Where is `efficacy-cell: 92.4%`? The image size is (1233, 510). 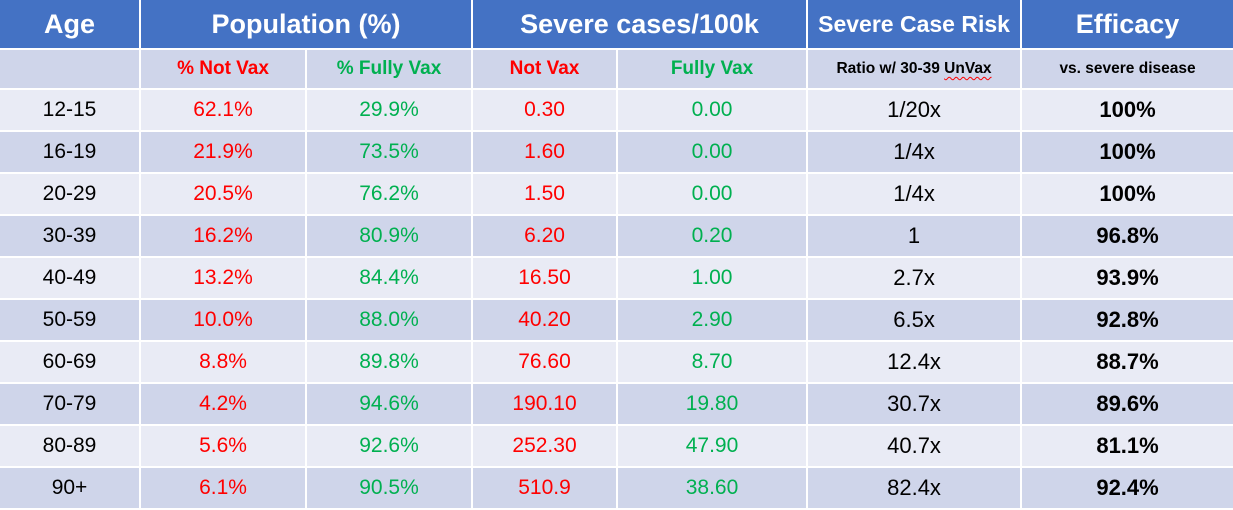 efficacy-cell: 92.4% is located at coordinates (1127, 488).